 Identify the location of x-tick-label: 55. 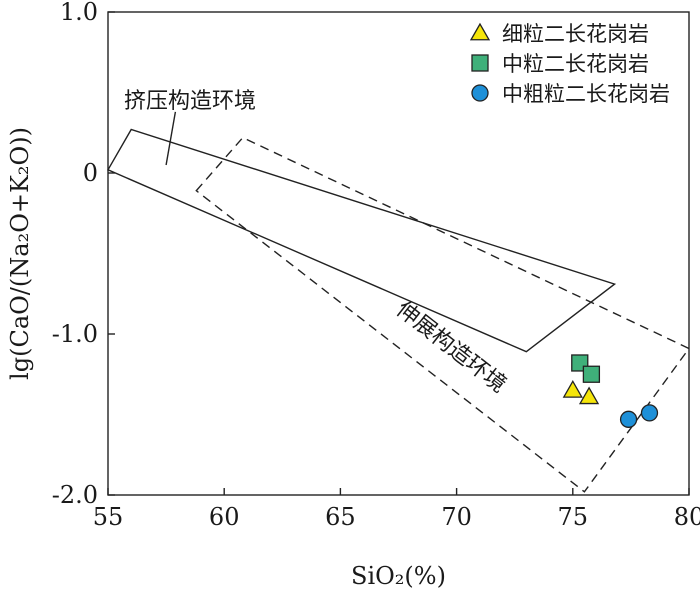
(108, 517).